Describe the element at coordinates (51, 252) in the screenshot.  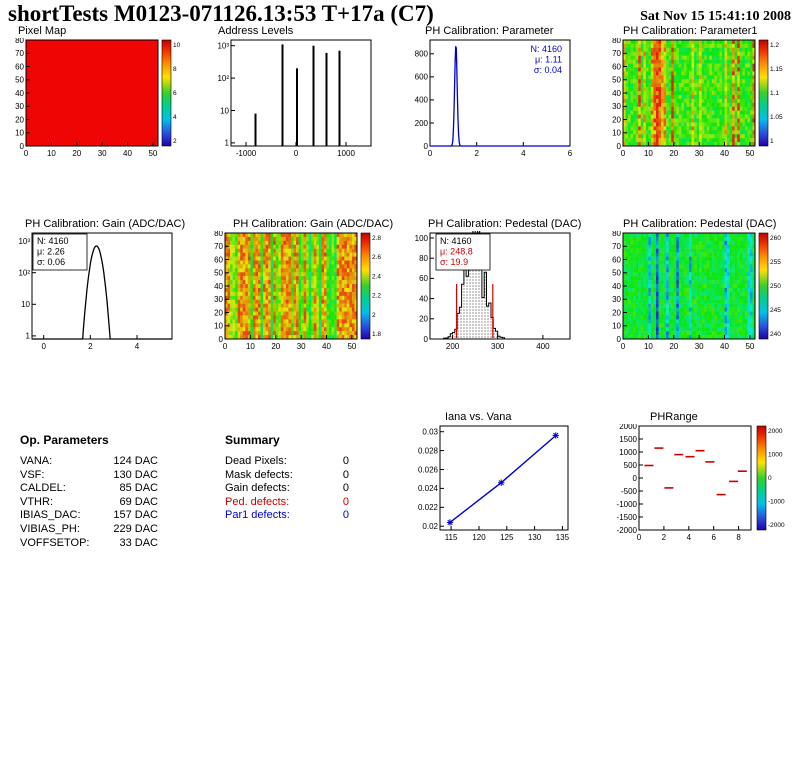
I see `svg-text: μ: 2.26` at that location.